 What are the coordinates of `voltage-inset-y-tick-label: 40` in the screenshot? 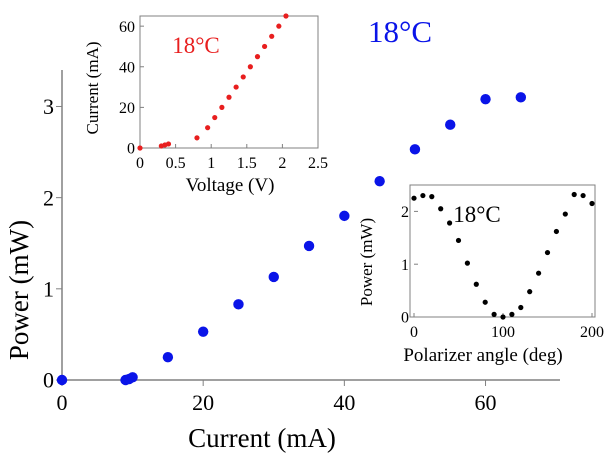 It's located at (127, 67).